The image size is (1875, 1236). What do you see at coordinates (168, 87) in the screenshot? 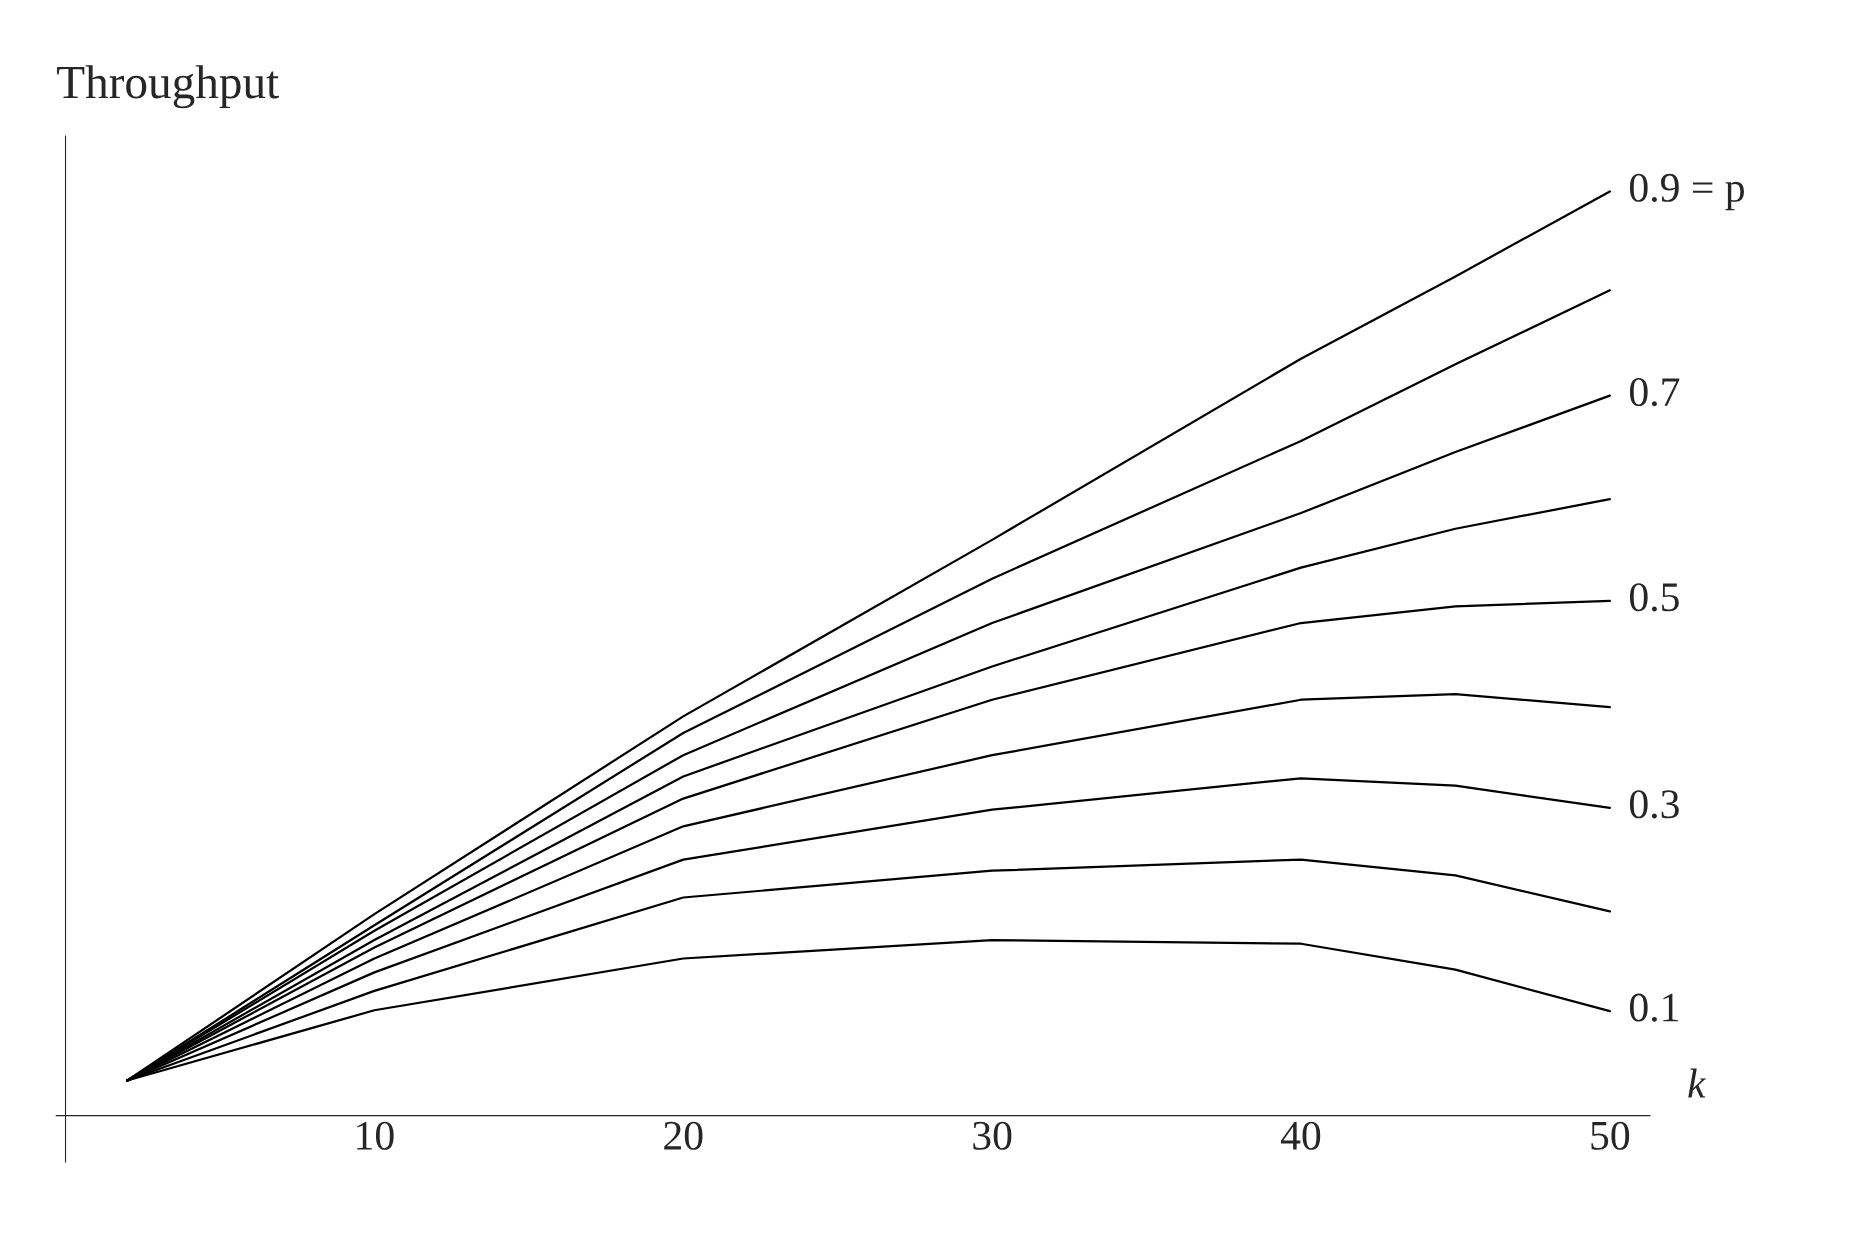
I see `y-axis-title: Throughput` at bounding box center [168, 87].